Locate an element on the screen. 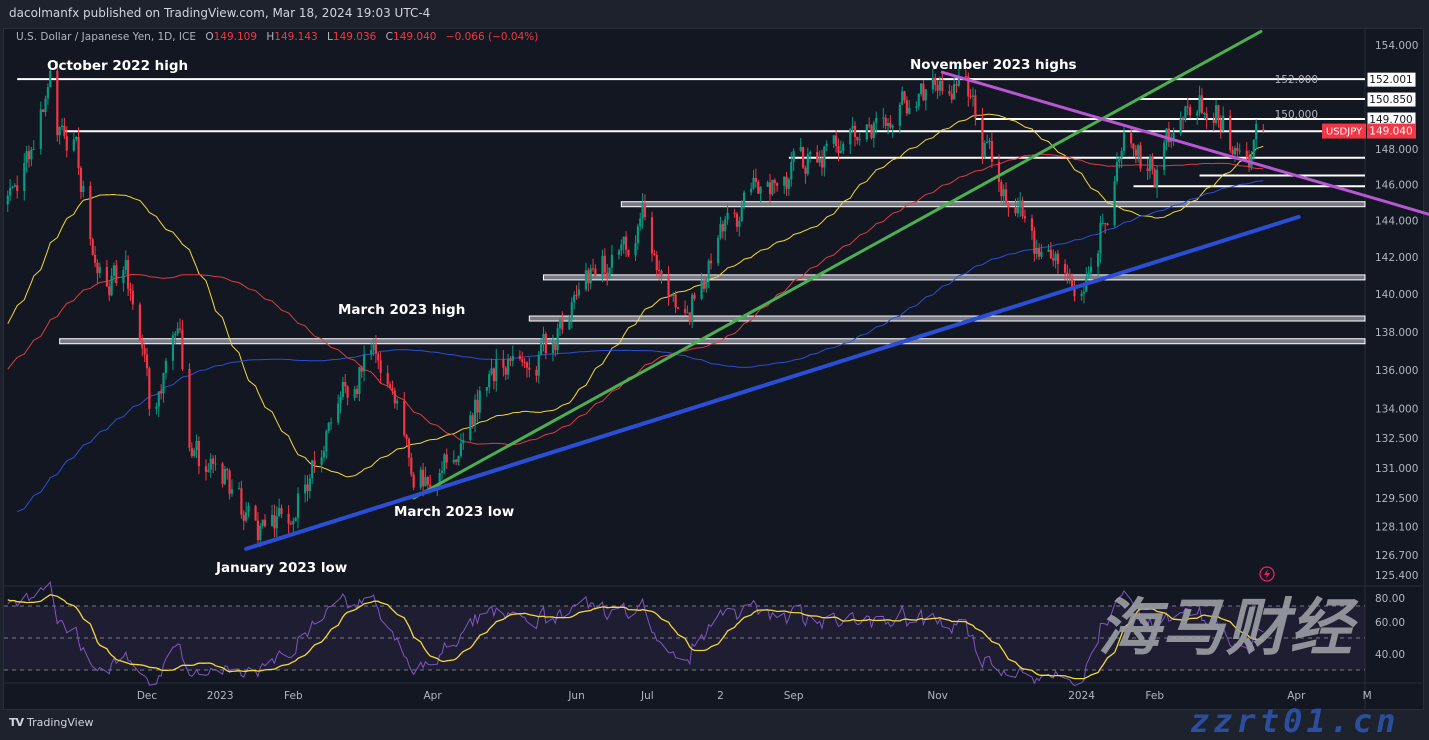  price-tick-label: 142.000 is located at coordinates (1396, 258).